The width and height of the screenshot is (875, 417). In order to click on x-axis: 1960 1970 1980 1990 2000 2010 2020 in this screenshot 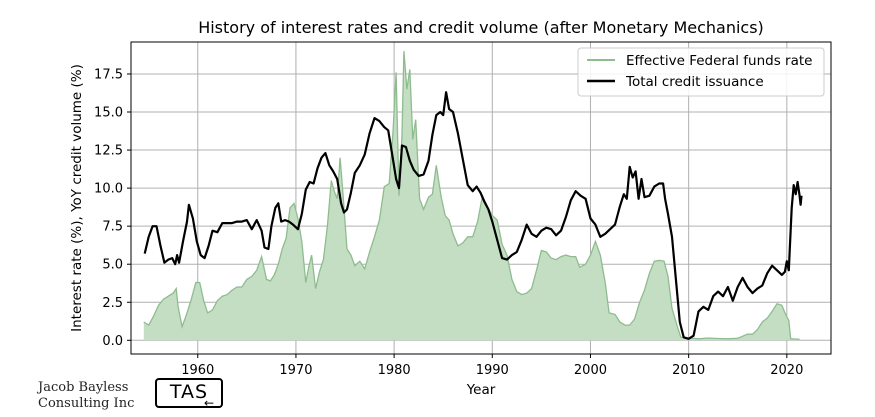, I will do `click(492, 366)`.